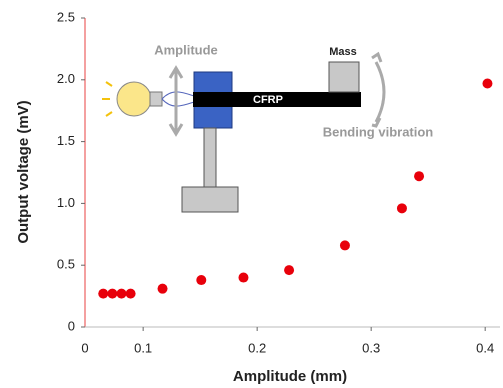 This screenshot has width=503, height=388. Describe the element at coordinates (107, 99) in the screenshot. I see `bulb-rays` at that location.